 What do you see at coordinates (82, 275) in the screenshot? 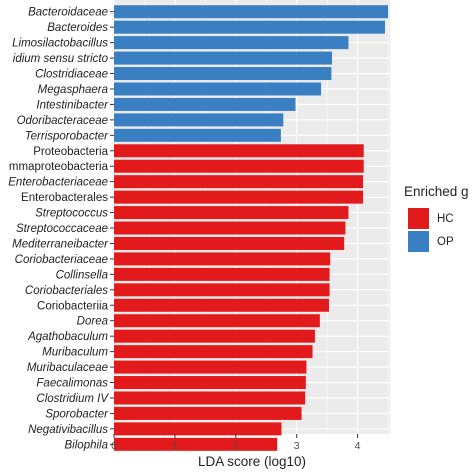
I see `category-label: Collinsella` at bounding box center [82, 275].